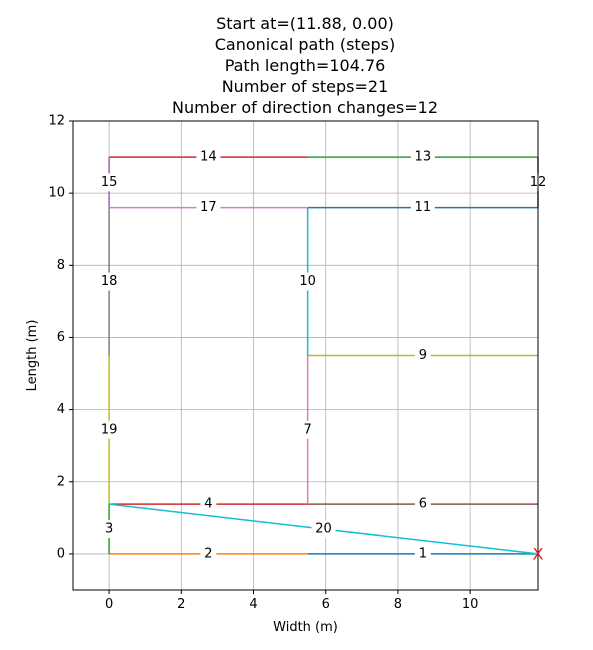 Image resolution: width=593 pixels, height=650 pixels. I want to click on title-line-1: Start at=(11.88, 0.00), so click(305, 23).